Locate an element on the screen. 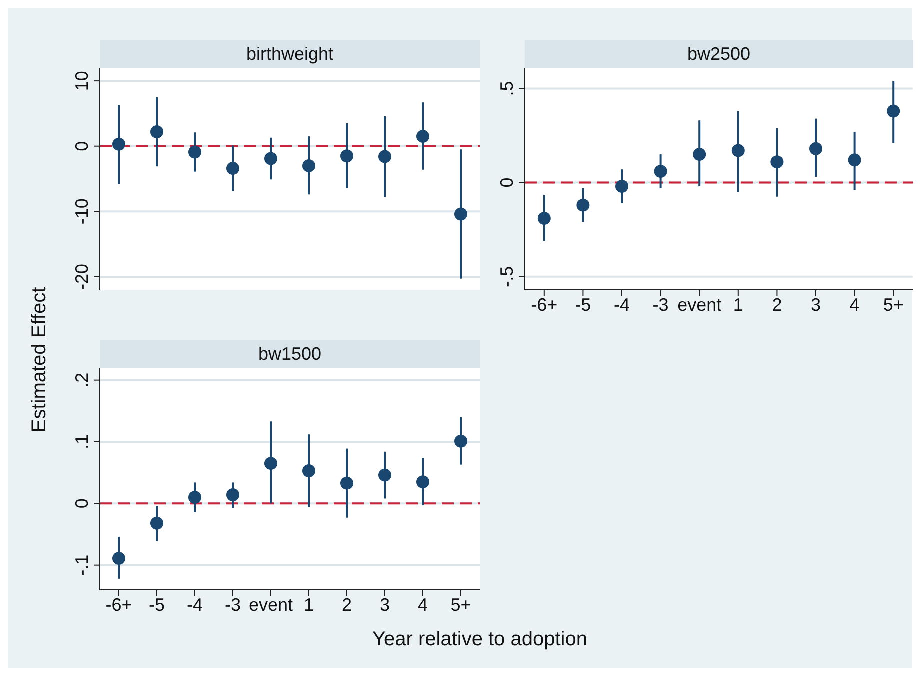  y-axis-title: Estimated Effect is located at coordinates (40, 360).